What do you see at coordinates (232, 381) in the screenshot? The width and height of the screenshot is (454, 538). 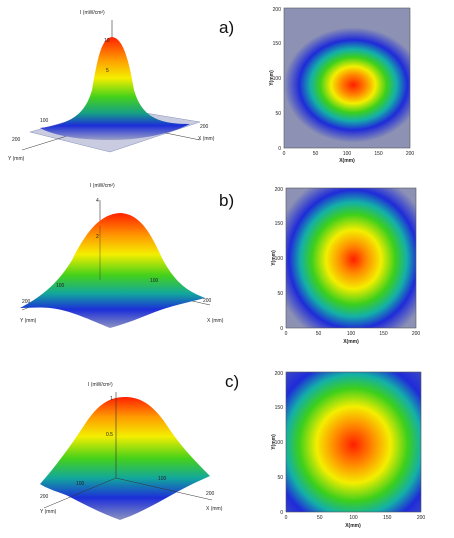 I see `panel-label-c: c)` at bounding box center [232, 381].